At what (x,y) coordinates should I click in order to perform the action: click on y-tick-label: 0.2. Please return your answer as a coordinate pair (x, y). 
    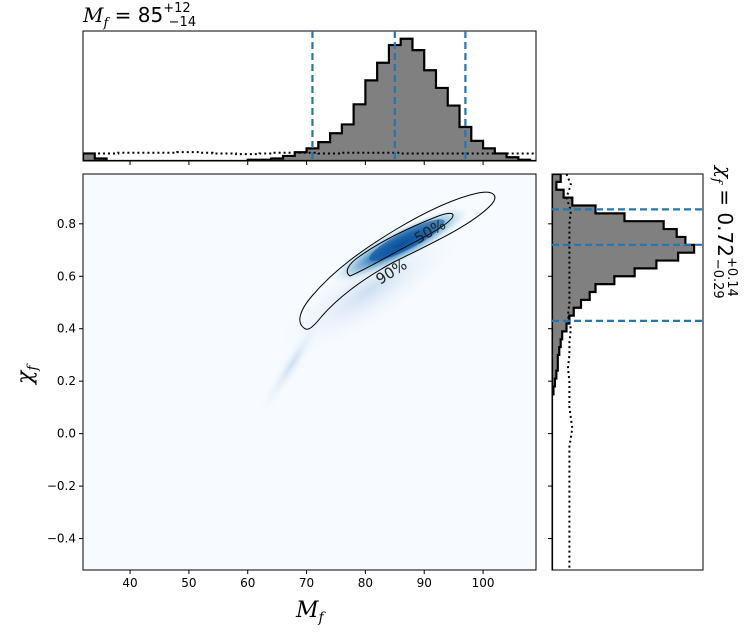
    Looking at the image, I should click on (66, 381).